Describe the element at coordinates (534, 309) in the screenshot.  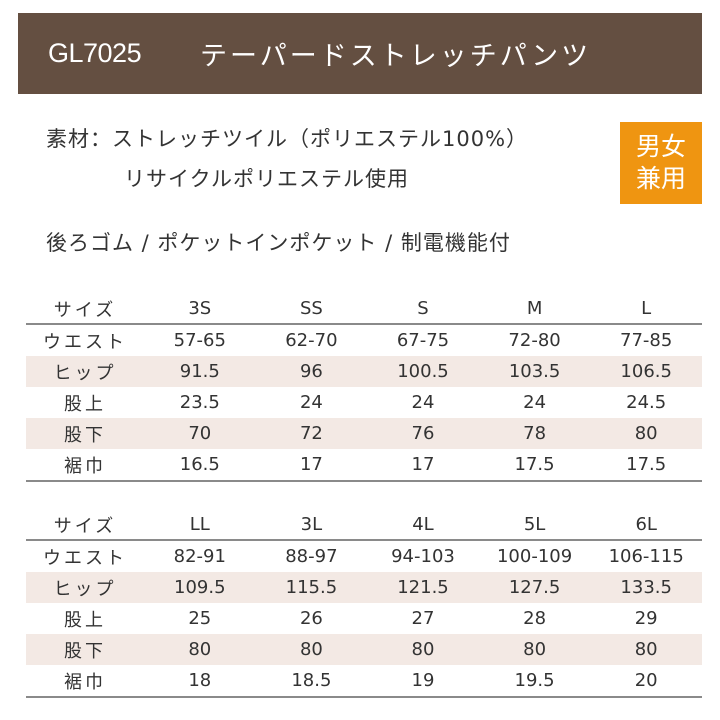
I see `size-header: M` at that location.